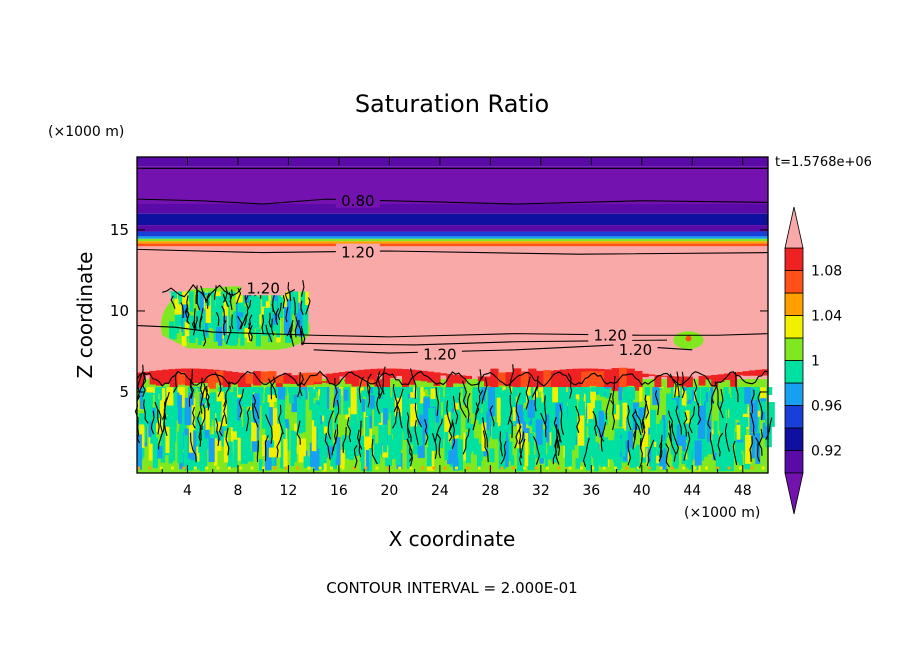 This screenshot has height=654, width=904. What do you see at coordinates (452, 104) in the screenshot?
I see `chart-title: Saturation Ratio` at bounding box center [452, 104].